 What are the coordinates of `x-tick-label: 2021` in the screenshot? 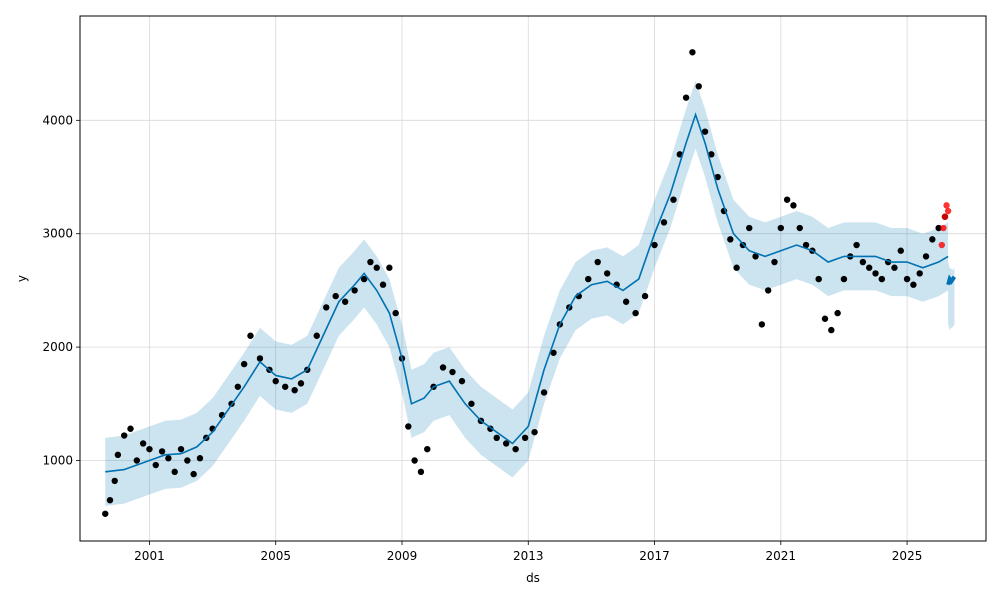 It's located at (781, 556).